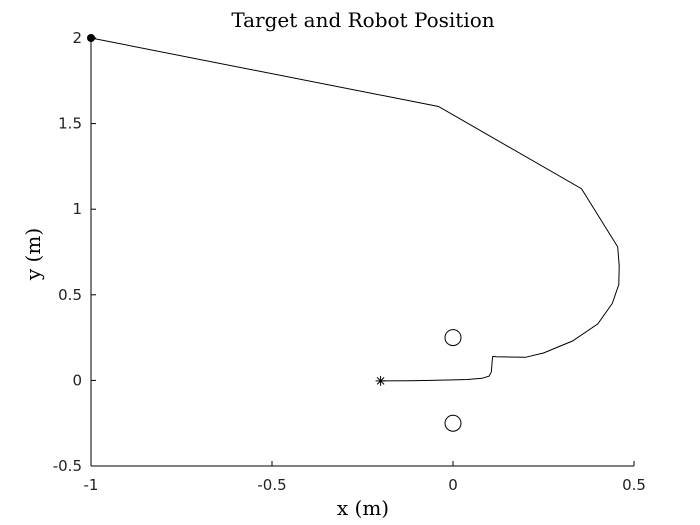  I want to click on x-tick-label: 0, so click(453, 485).